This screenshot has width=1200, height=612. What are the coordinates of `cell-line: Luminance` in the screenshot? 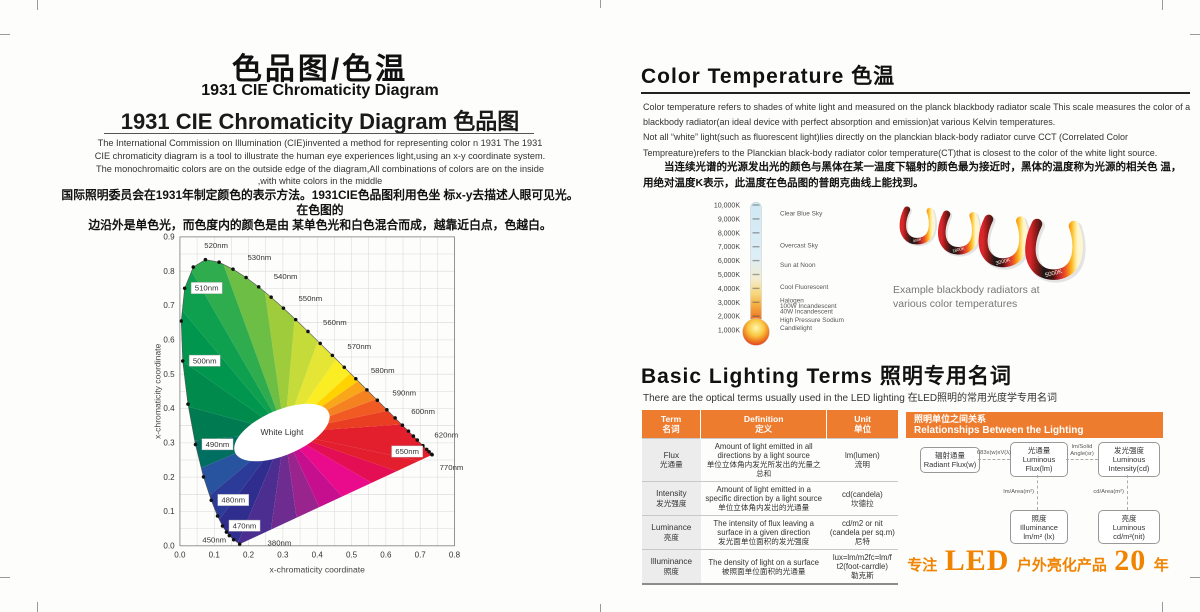 It's located at (671, 527).